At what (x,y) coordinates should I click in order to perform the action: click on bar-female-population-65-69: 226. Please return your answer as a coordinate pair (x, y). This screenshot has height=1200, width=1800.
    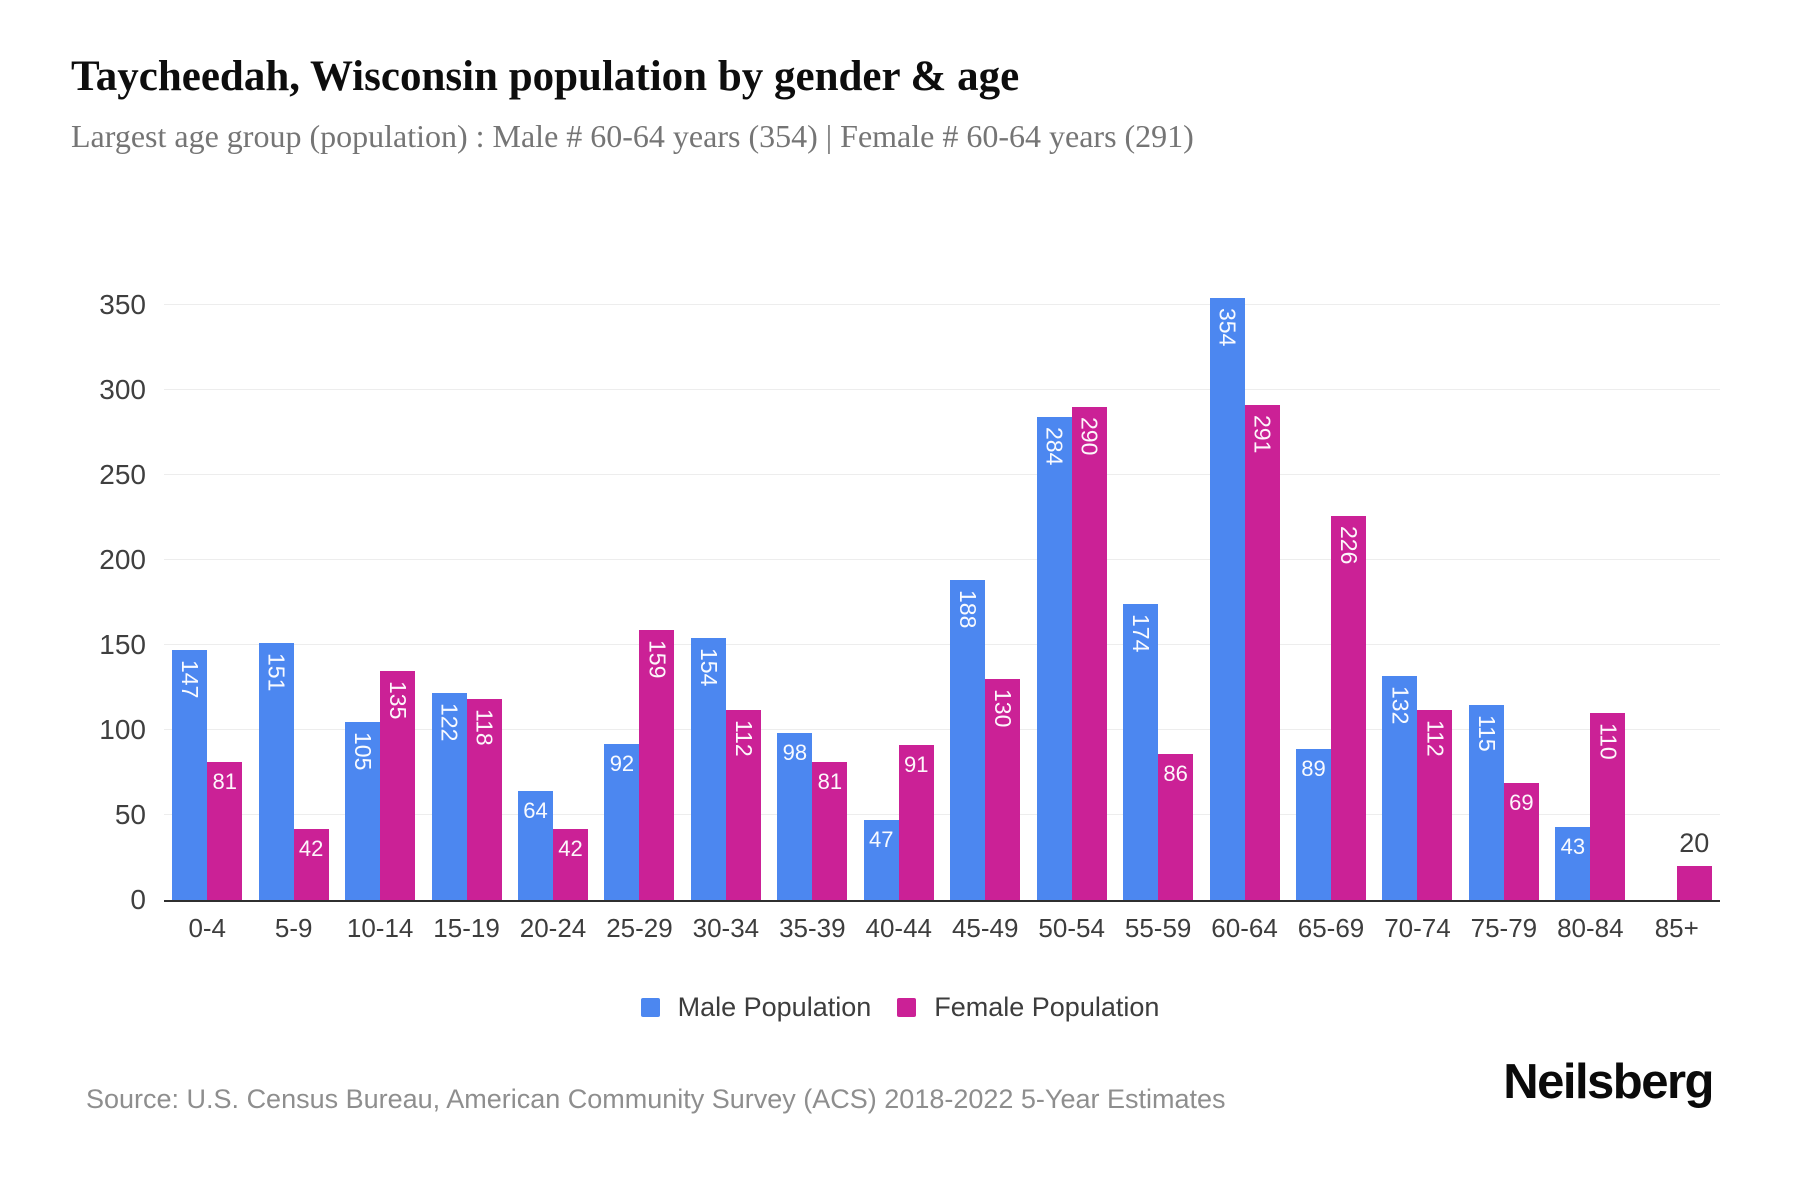
    Looking at the image, I should click on (1348, 707).